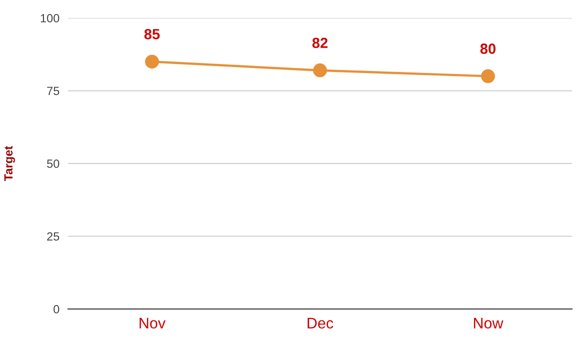  Describe the element at coordinates (57, 309) in the screenshot. I see `y-tick-label: 0` at that location.